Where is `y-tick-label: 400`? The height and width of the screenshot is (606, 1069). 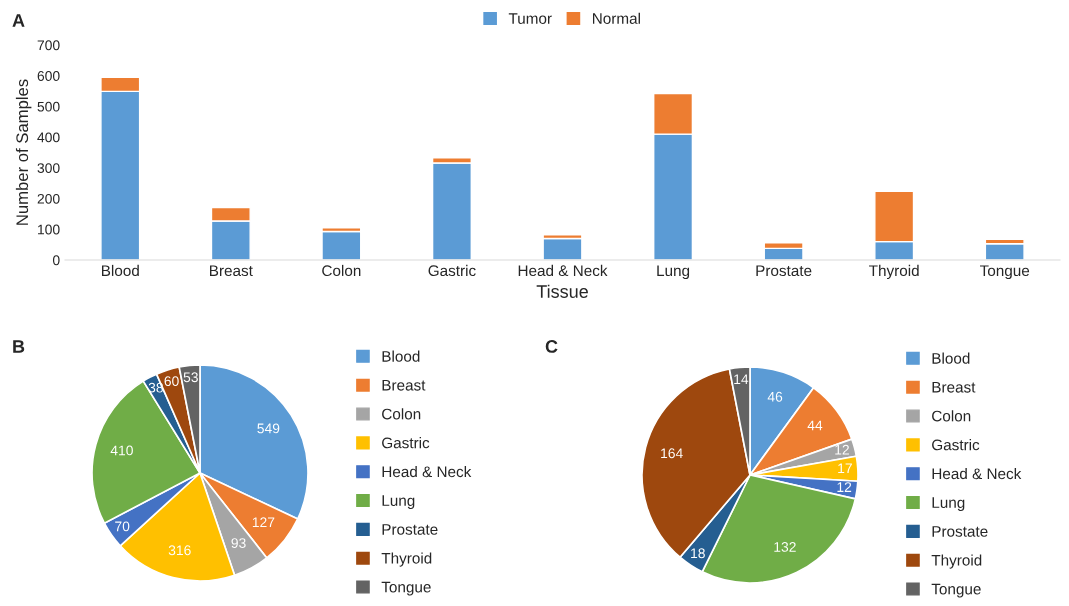
y-tick-label: 400 is located at coordinates (48, 137).